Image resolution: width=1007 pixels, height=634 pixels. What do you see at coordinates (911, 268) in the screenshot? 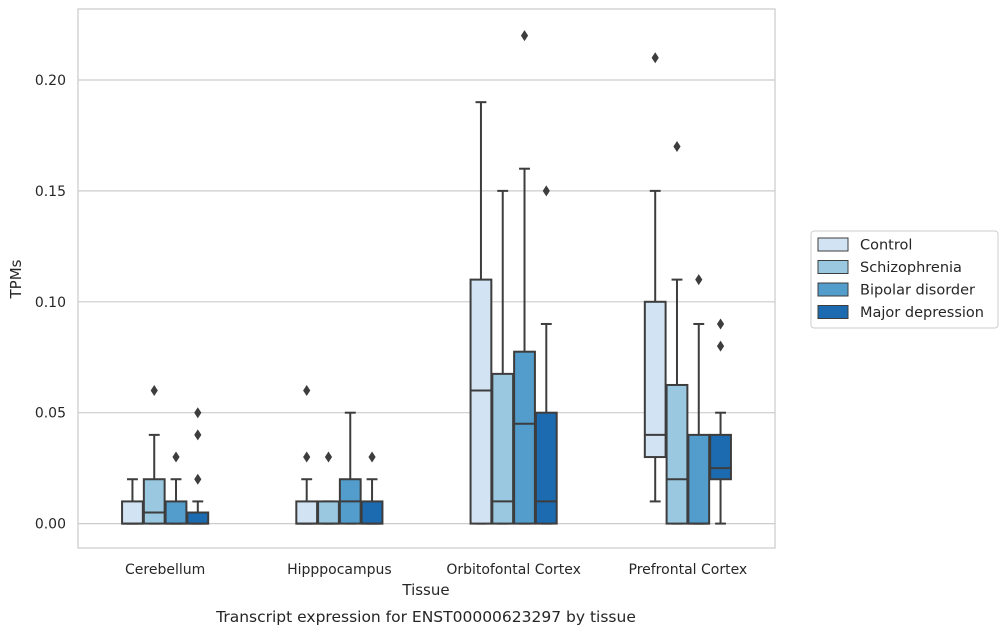
I see `legend-label: Schizophrenia` at bounding box center [911, 268].